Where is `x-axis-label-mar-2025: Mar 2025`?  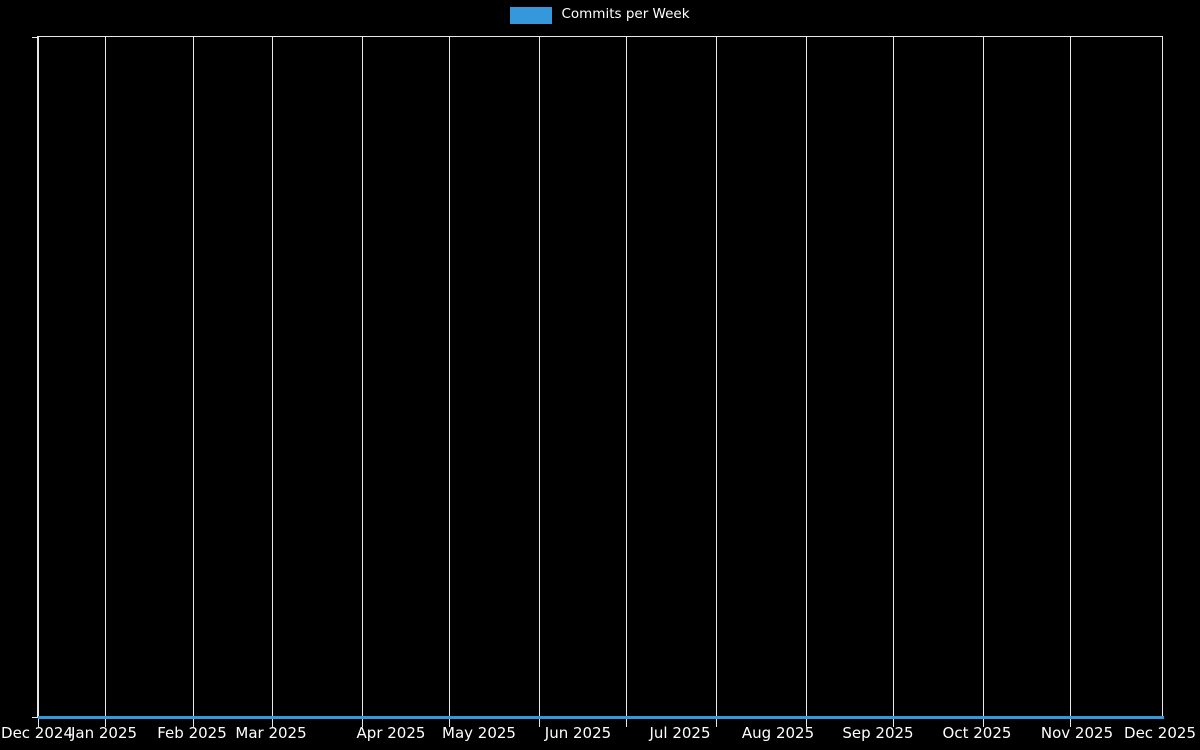
x-axis-label-mar-2025: Mar 2025 is located at coordinates (271, 733).